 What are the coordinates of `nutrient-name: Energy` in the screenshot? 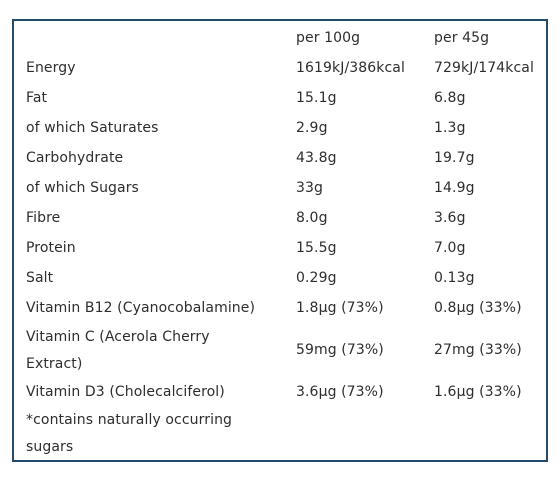 It's located at (51, 68).